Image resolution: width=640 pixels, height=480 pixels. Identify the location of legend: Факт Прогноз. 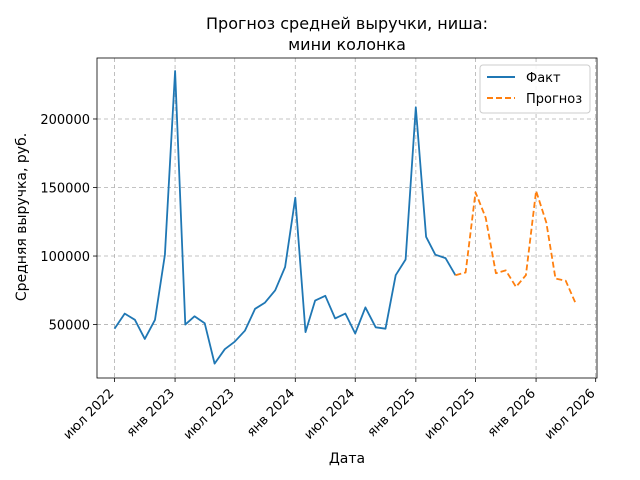
(535, 89).